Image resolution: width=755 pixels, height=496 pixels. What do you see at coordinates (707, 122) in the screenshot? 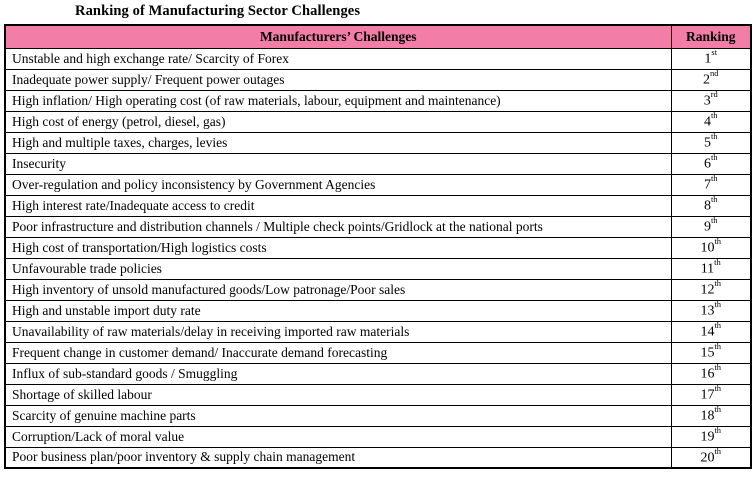
I see `rank-number: 4` at bounding box center [707, 122].